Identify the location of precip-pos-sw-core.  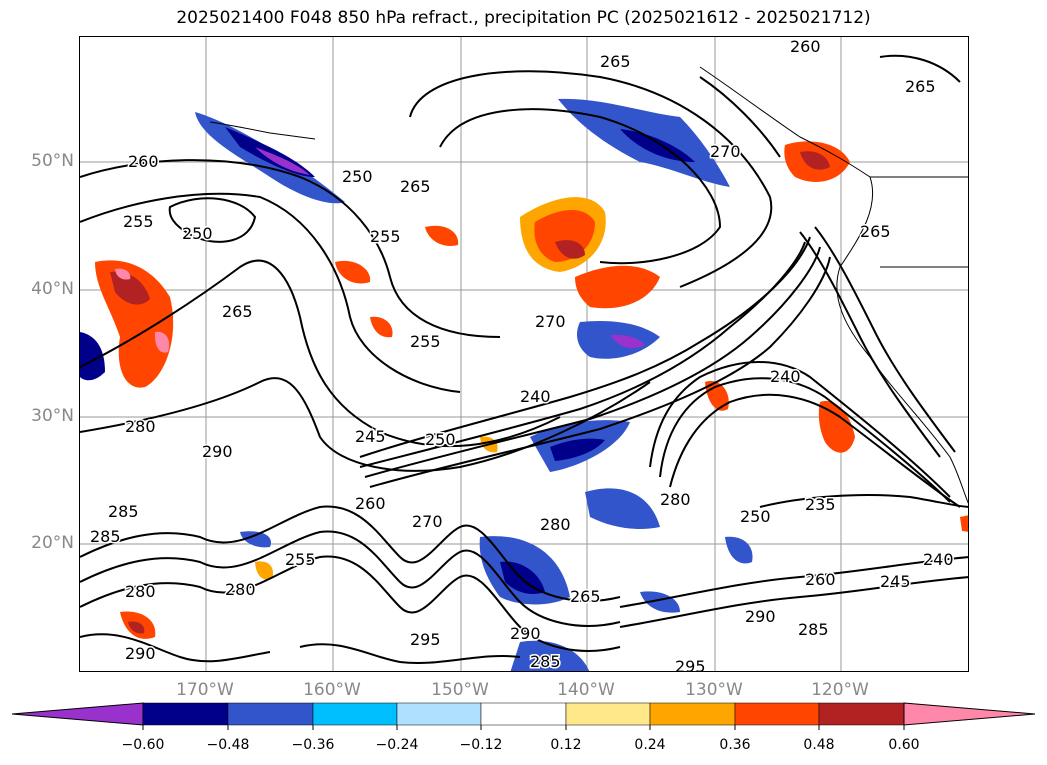
(136, 627).